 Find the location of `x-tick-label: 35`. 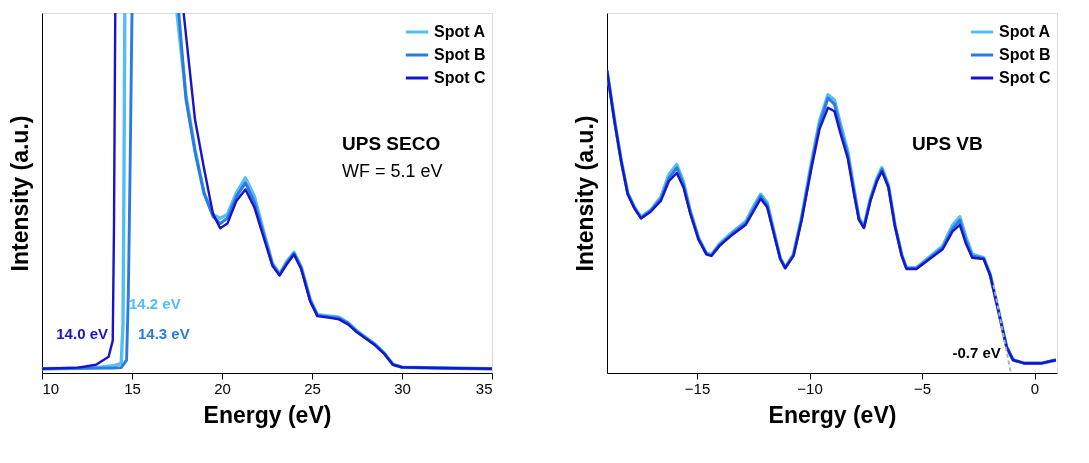

x-tick-label: 35 is located at coordinates (484, 388).